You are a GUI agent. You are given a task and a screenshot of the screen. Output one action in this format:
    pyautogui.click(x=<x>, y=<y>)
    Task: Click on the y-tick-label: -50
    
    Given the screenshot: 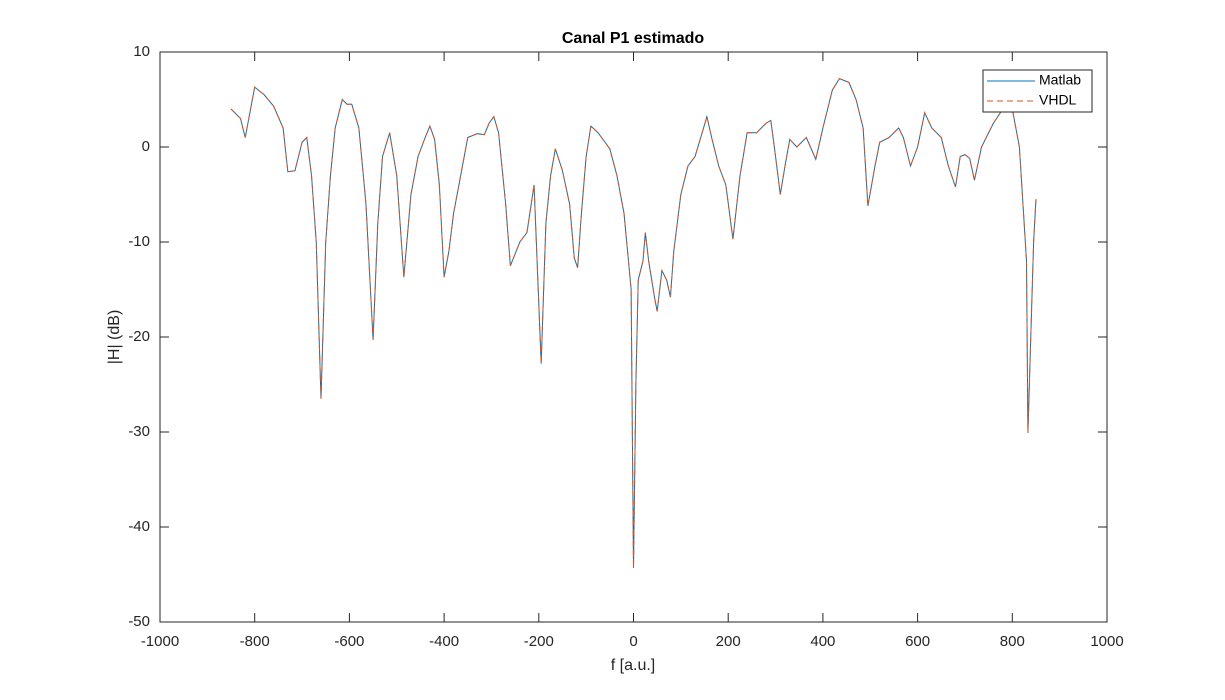 What is the action you would take?
    pyautogui.click(x=139, y=621)
    